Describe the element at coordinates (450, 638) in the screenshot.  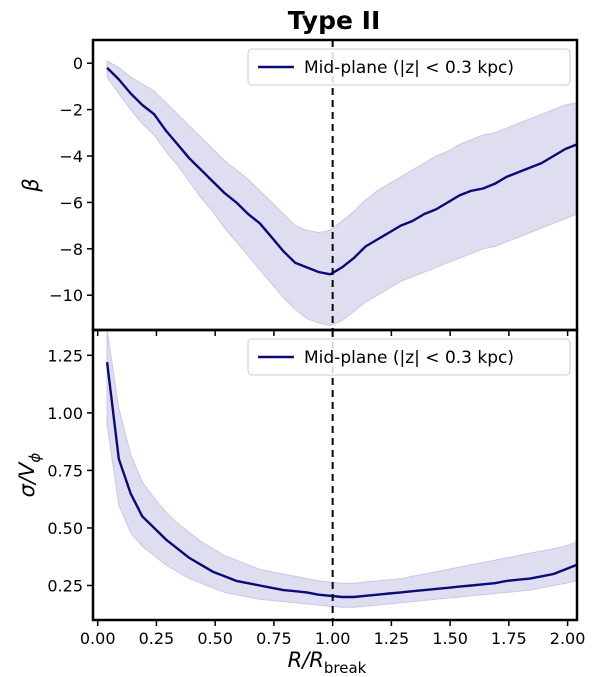
I see `x-tick-label: 1.50` at that location.